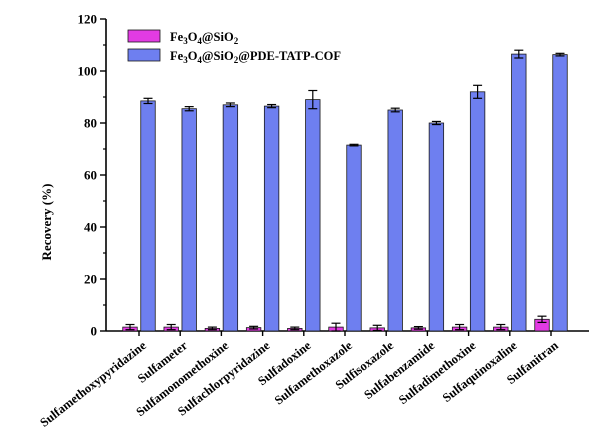 The height and width of the screenshot is (441, 589). Describe the element at coordinates (93, 384) in the screenshot. I see `x-category-label: Sulfamethoxypyridazine` at that location.